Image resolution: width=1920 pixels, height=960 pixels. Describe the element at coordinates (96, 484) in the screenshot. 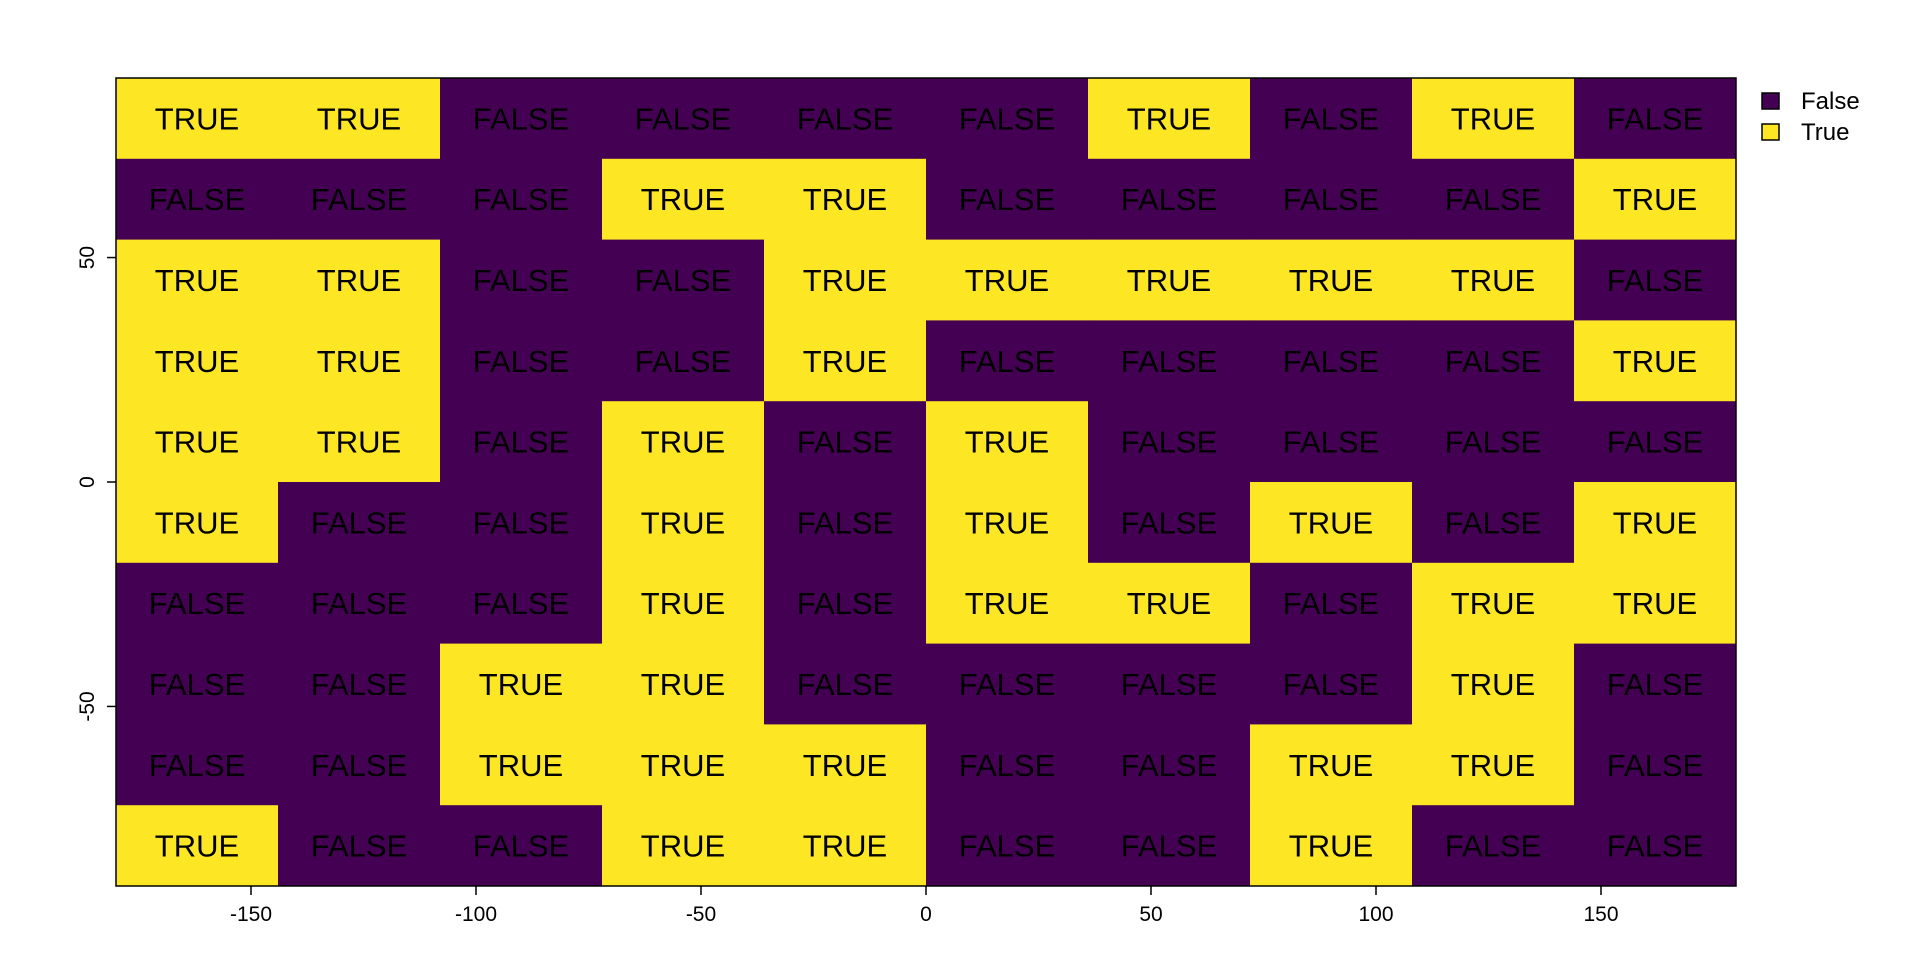

I see `y-axis: 50 0 -50` at that location.